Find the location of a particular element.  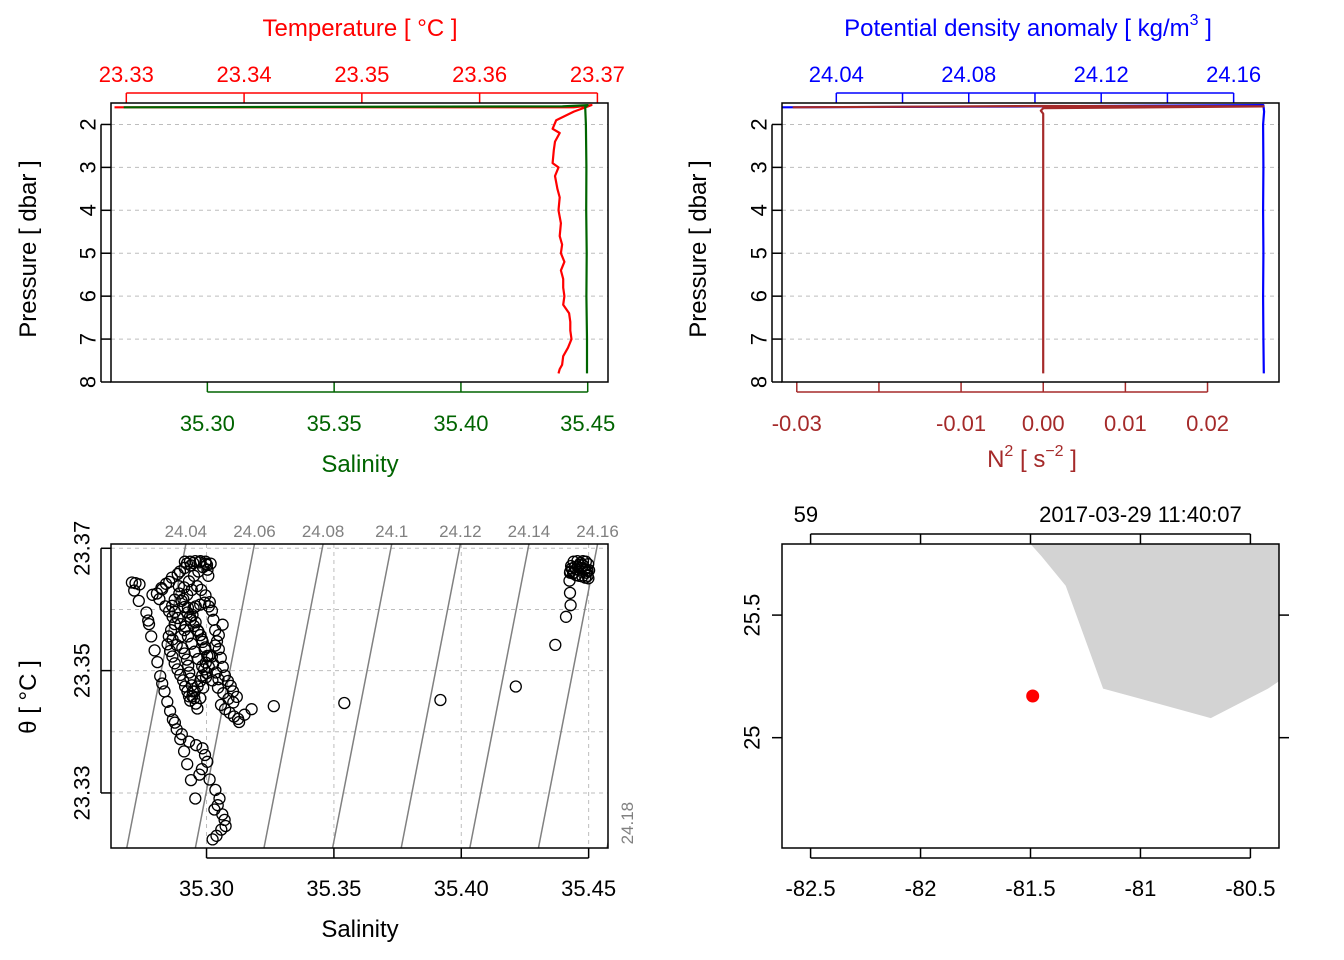

n2-tick-label: 0.01 is located at coordinates (1125, 423).